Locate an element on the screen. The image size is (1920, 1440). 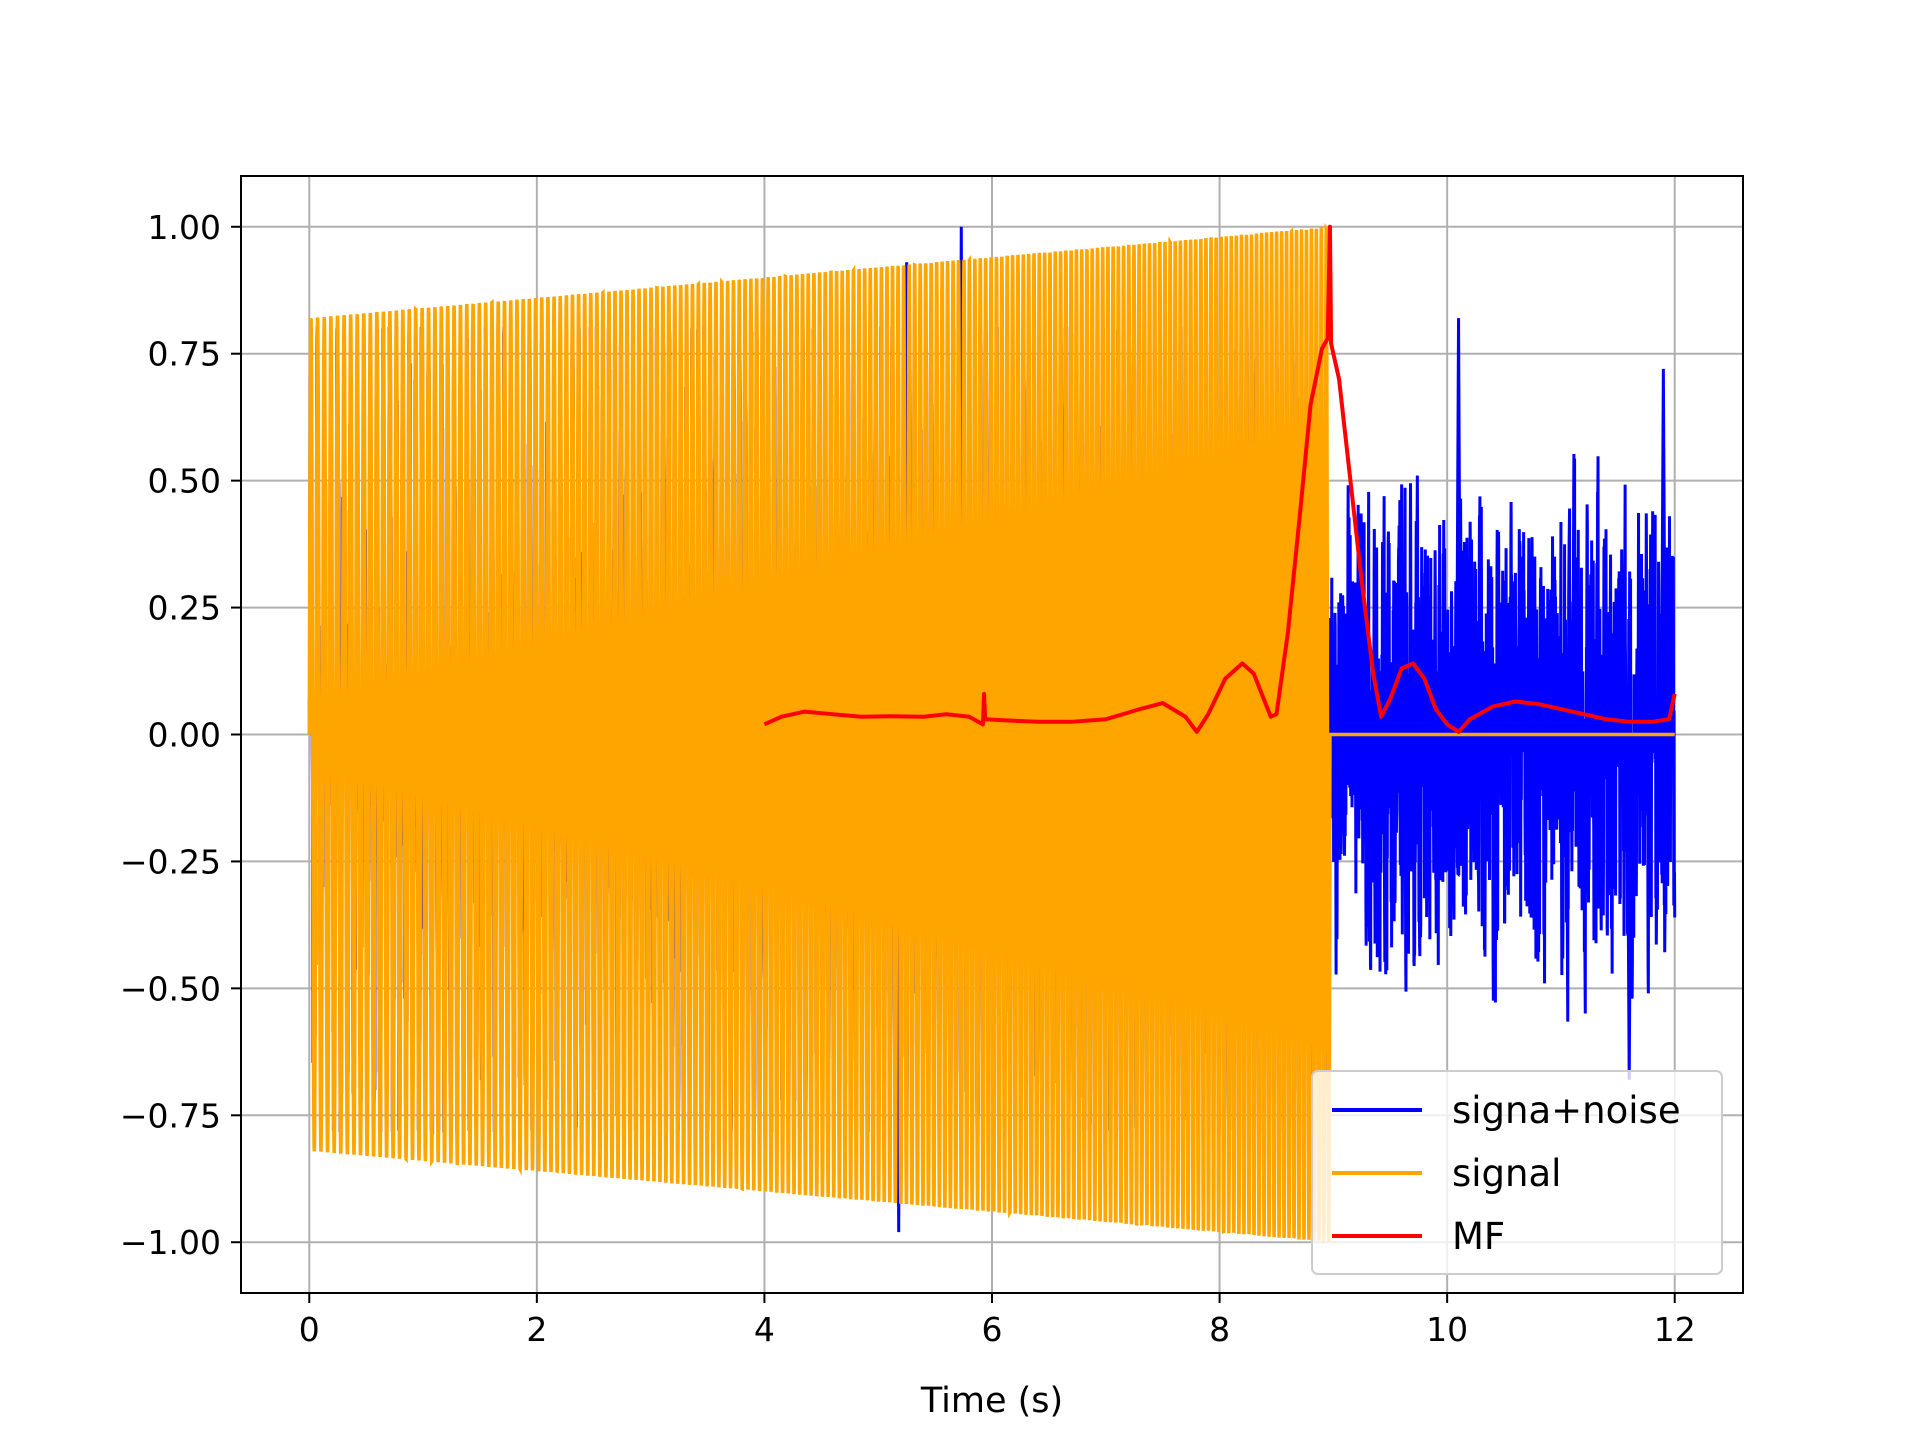
legend: signa+noise signal MF is located at coordinates (1517, 1172).